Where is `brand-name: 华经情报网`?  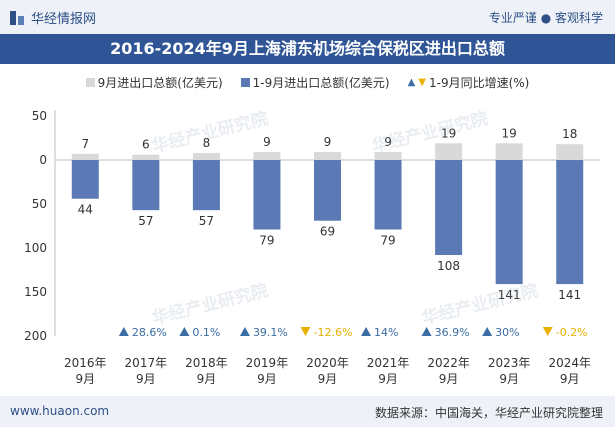 brand-name: 华经情报网 is located at coordinates (64, 19).